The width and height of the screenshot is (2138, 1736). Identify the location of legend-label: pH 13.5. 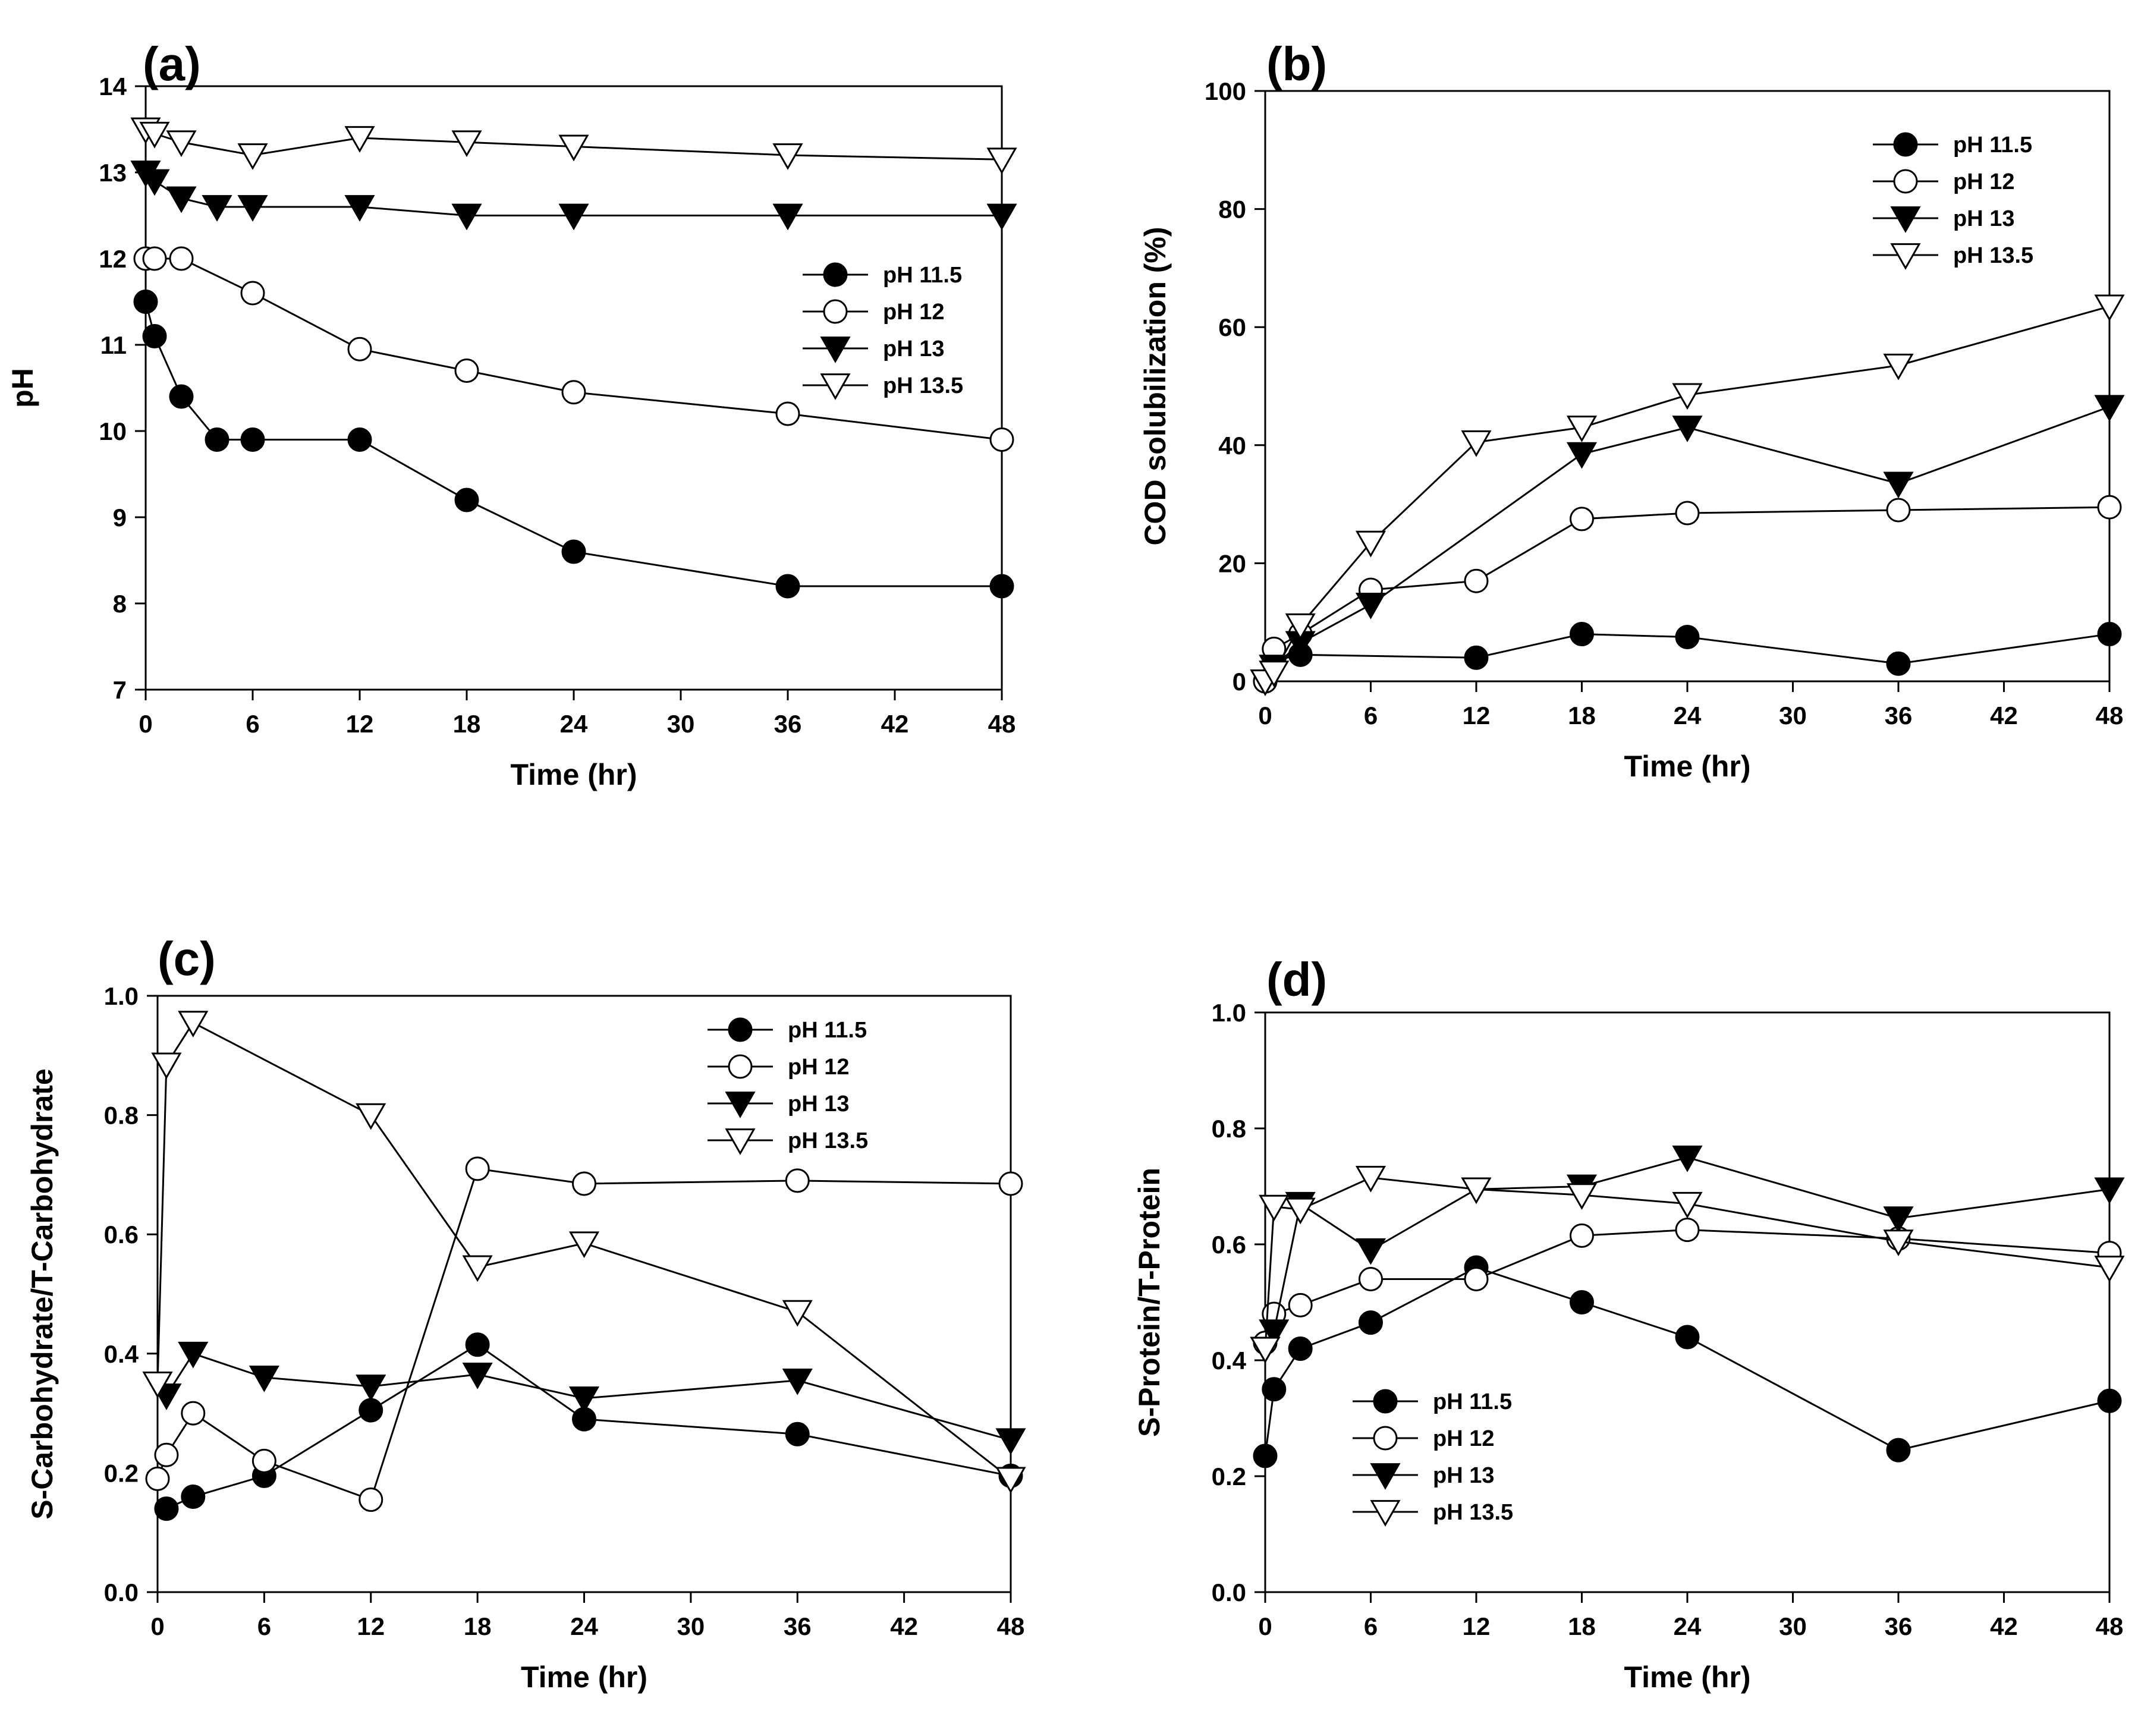
(923, 385).